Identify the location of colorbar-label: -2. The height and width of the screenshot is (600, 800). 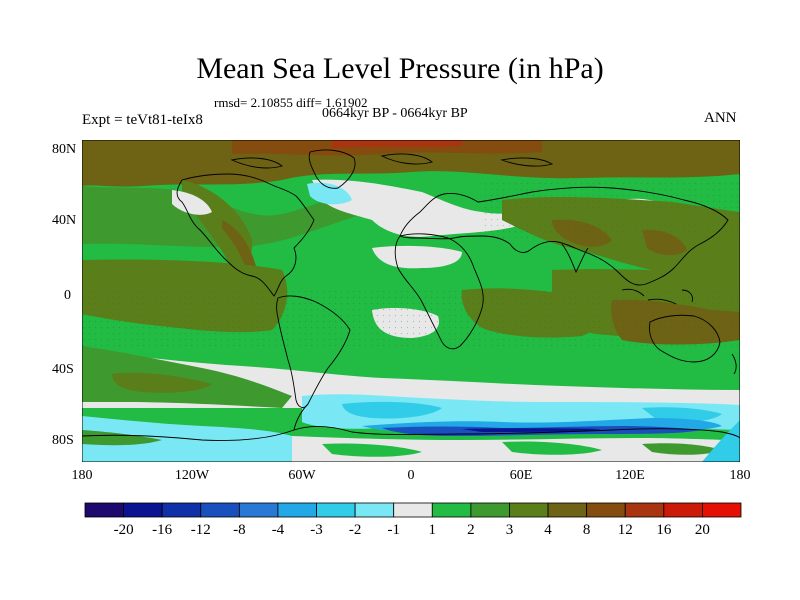
(355, 530).